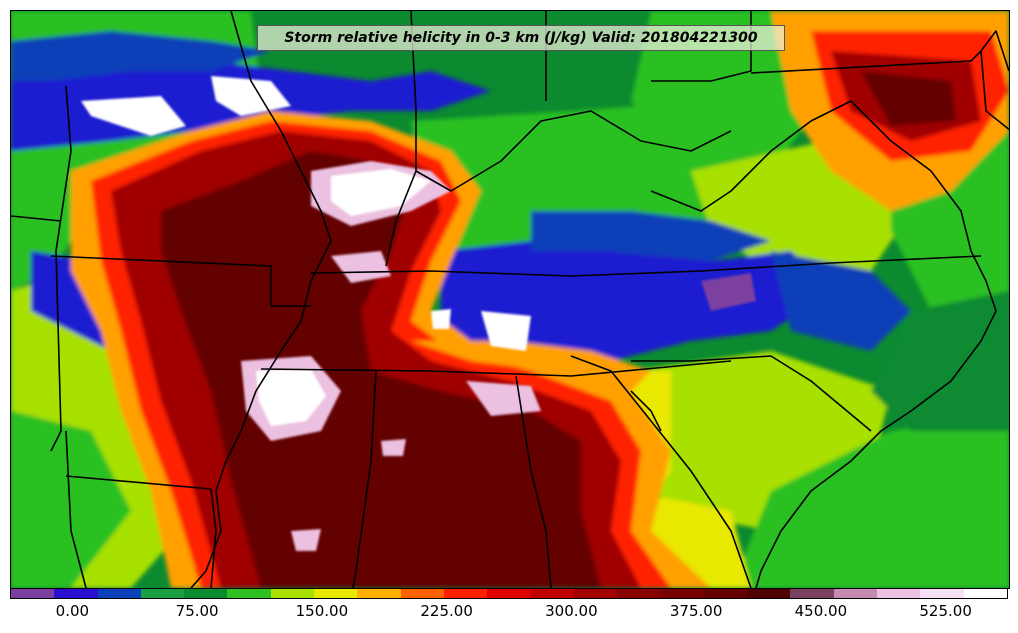 Image resolution: width=1018 pixels, height=633 pixels. Describe the element at coordinates (138, 482) in the screenshot. I see `border-ok-tx` at that location.